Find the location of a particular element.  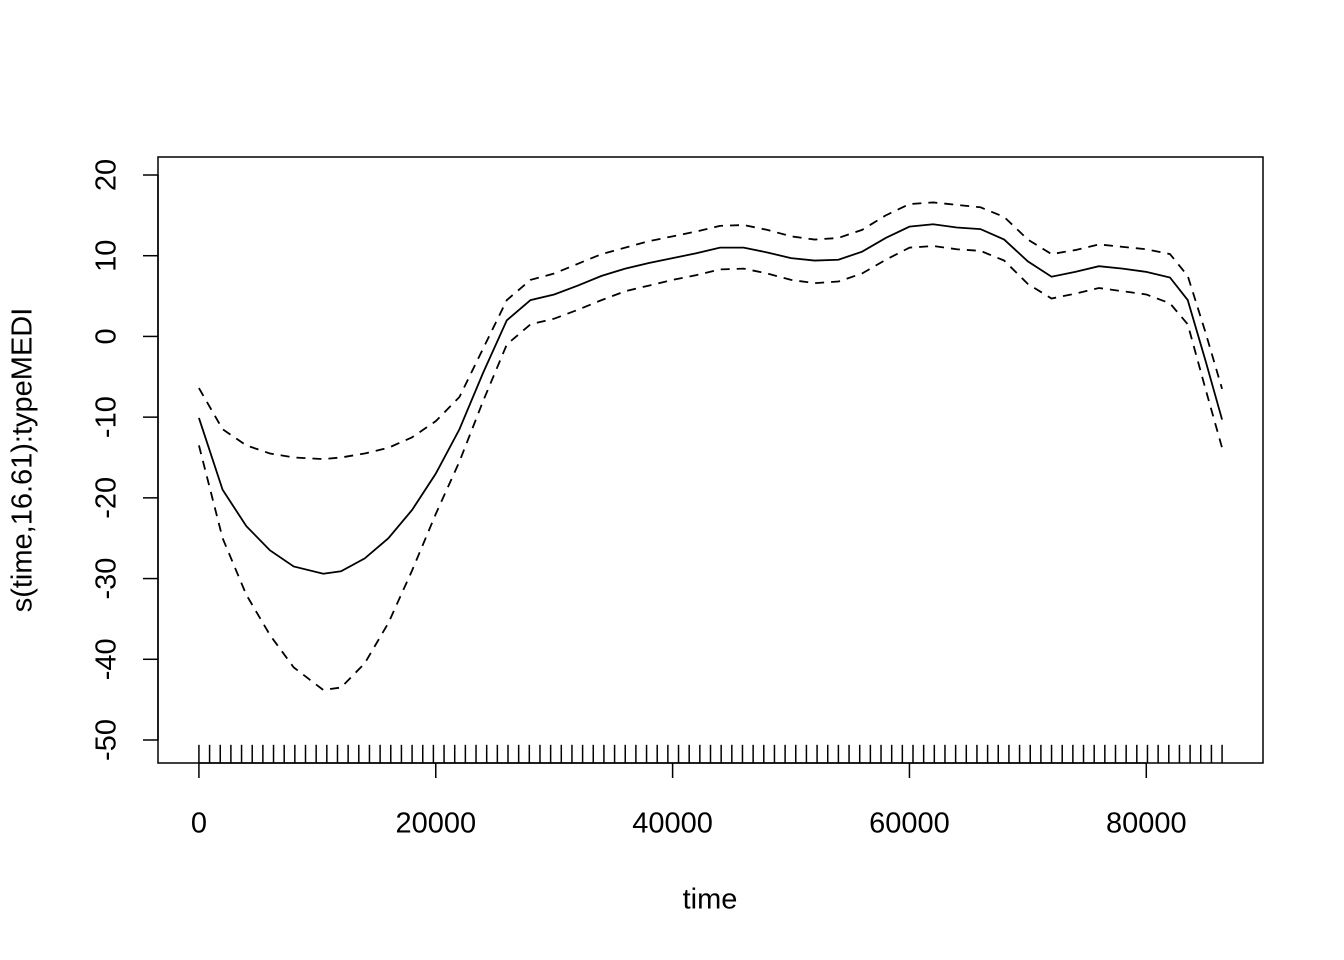

y-tick-label: -40 is located at coordinates (107, 659).